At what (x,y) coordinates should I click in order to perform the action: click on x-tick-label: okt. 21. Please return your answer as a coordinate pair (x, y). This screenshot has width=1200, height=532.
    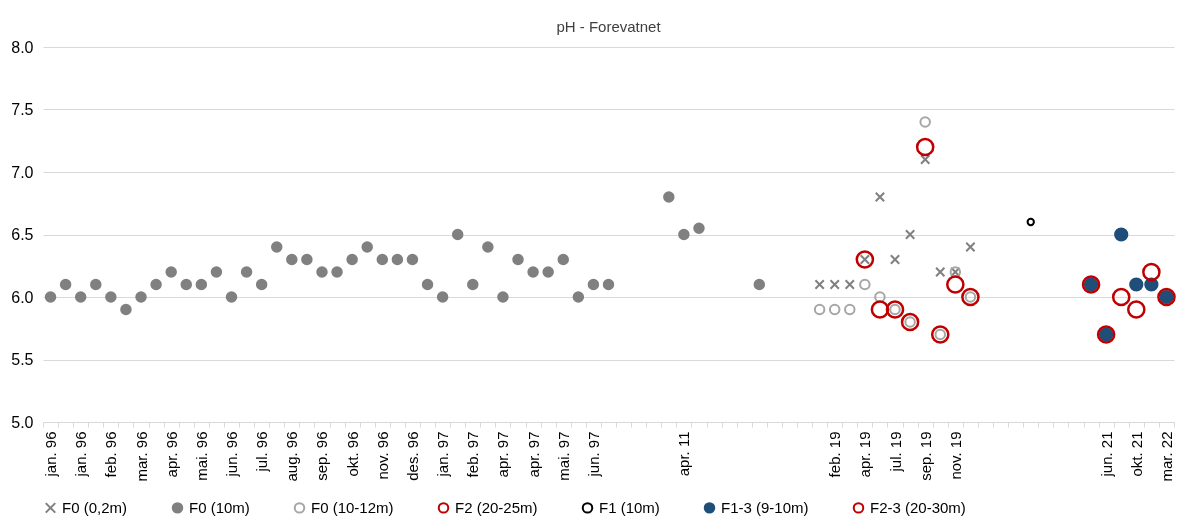
    Looking at the image, I should click on (1136, 454).